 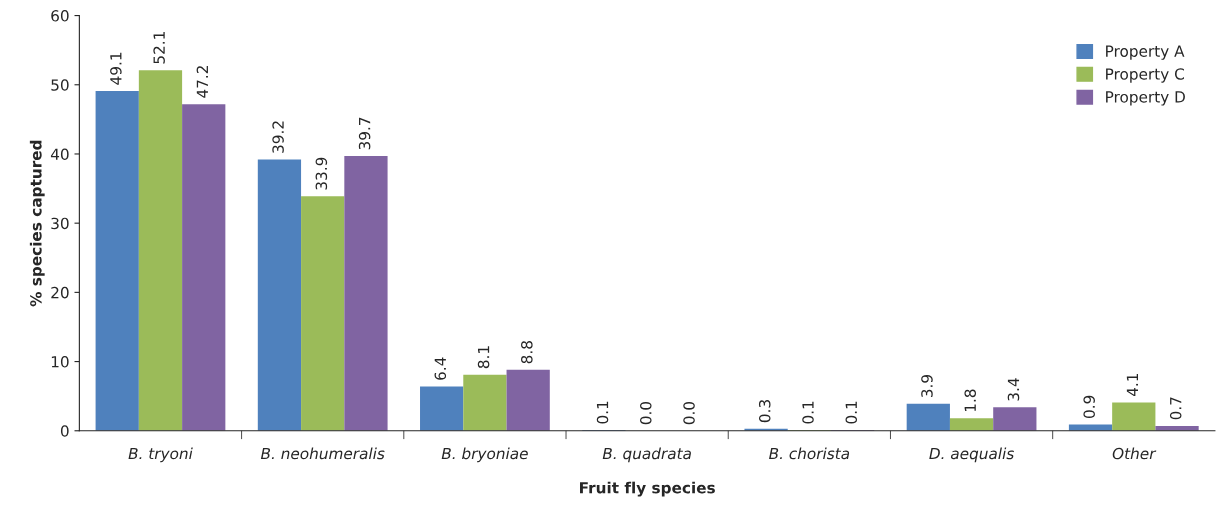 What do you see at coordinates (970, 400) in the screenshot?
I see `text: 1.8` at bounding box center [970, 400].